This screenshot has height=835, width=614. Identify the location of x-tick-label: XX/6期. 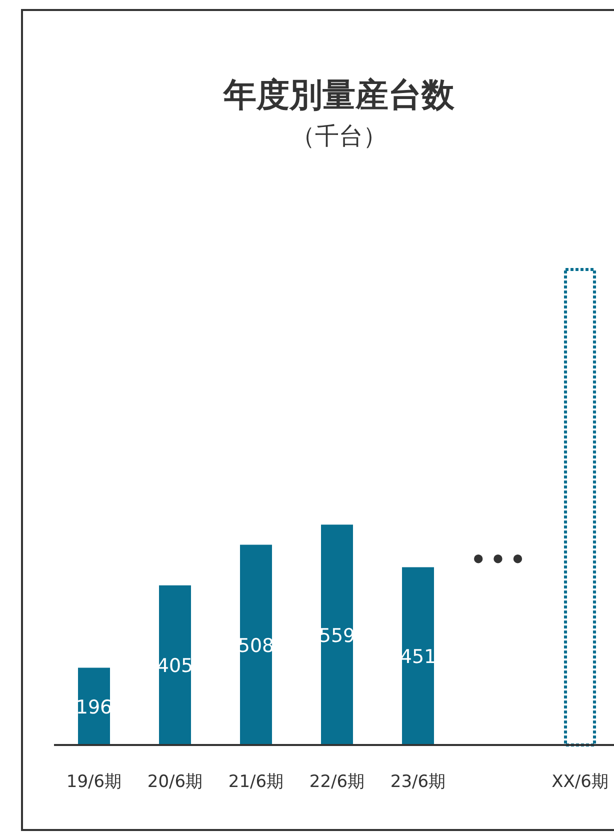
(580, 782).